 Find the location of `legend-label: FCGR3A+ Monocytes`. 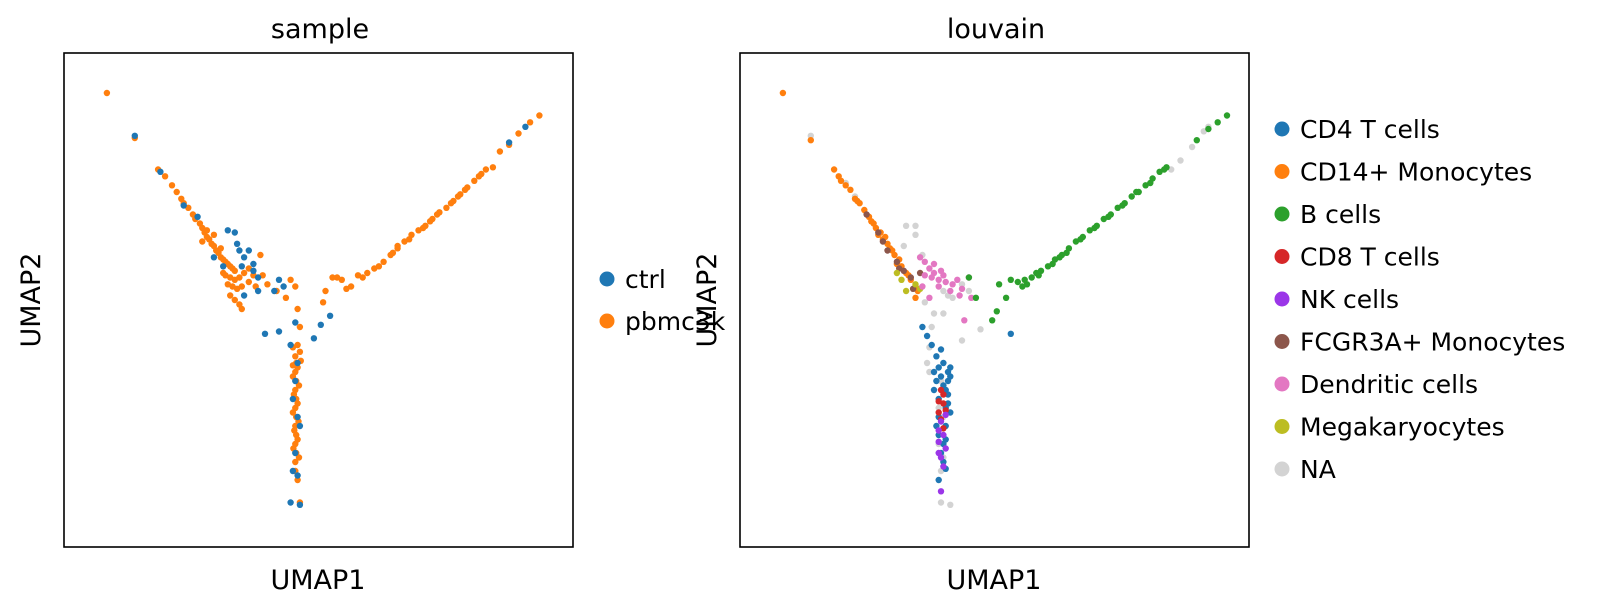

legend-label: FCGR3A+ Monocytes is located at coordinates (1432, 342).